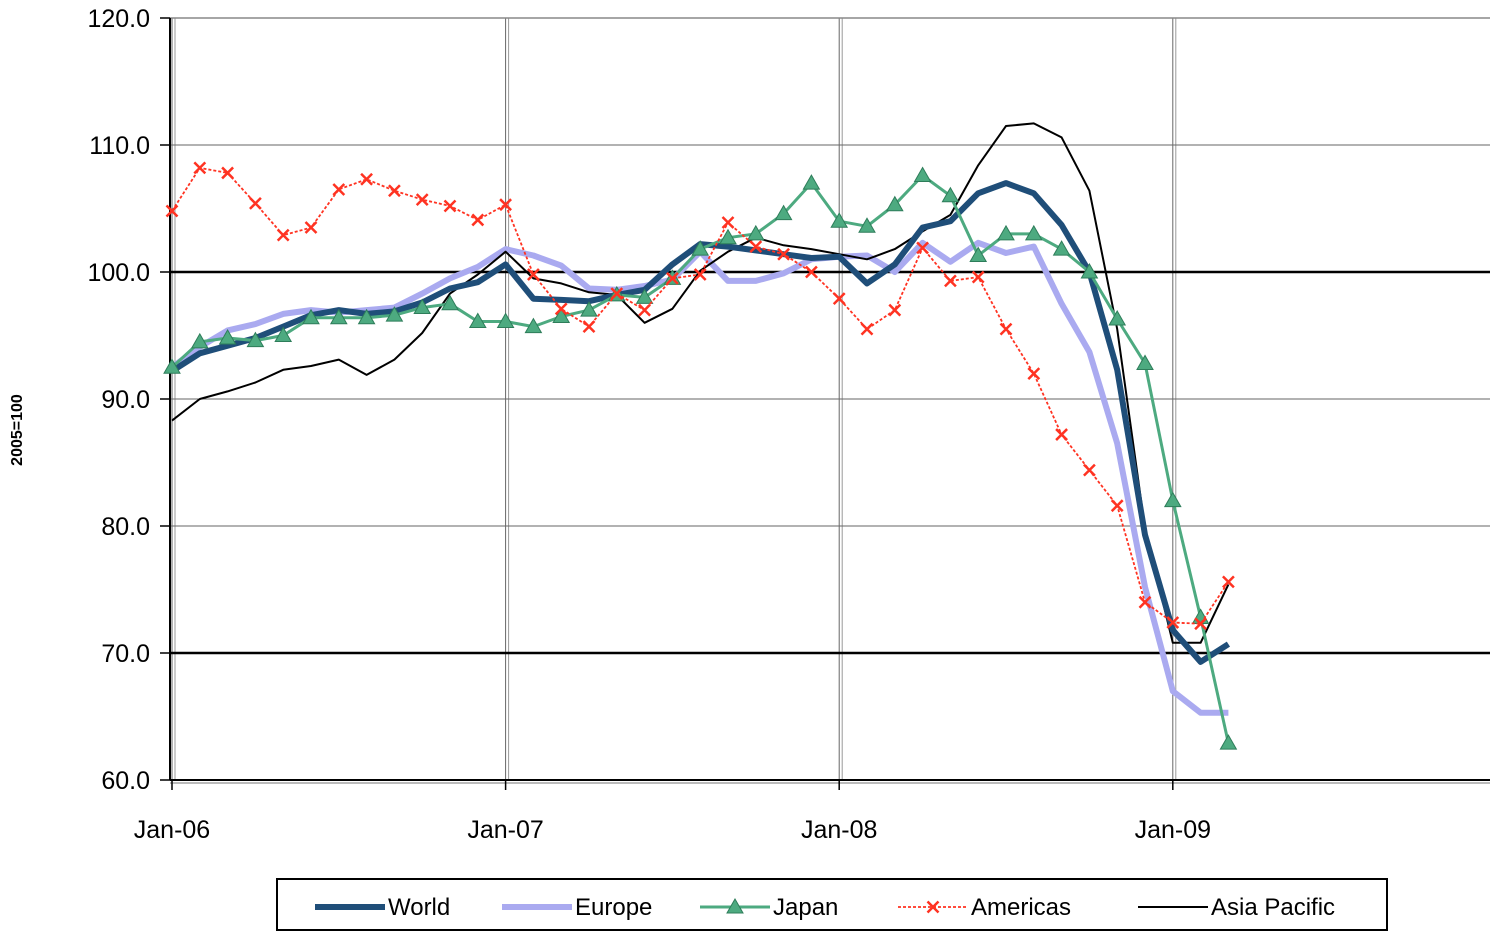 The width and height of the screenshot is (1490, 931). I want to click on legend-label: Americas, so click(1021, 907).